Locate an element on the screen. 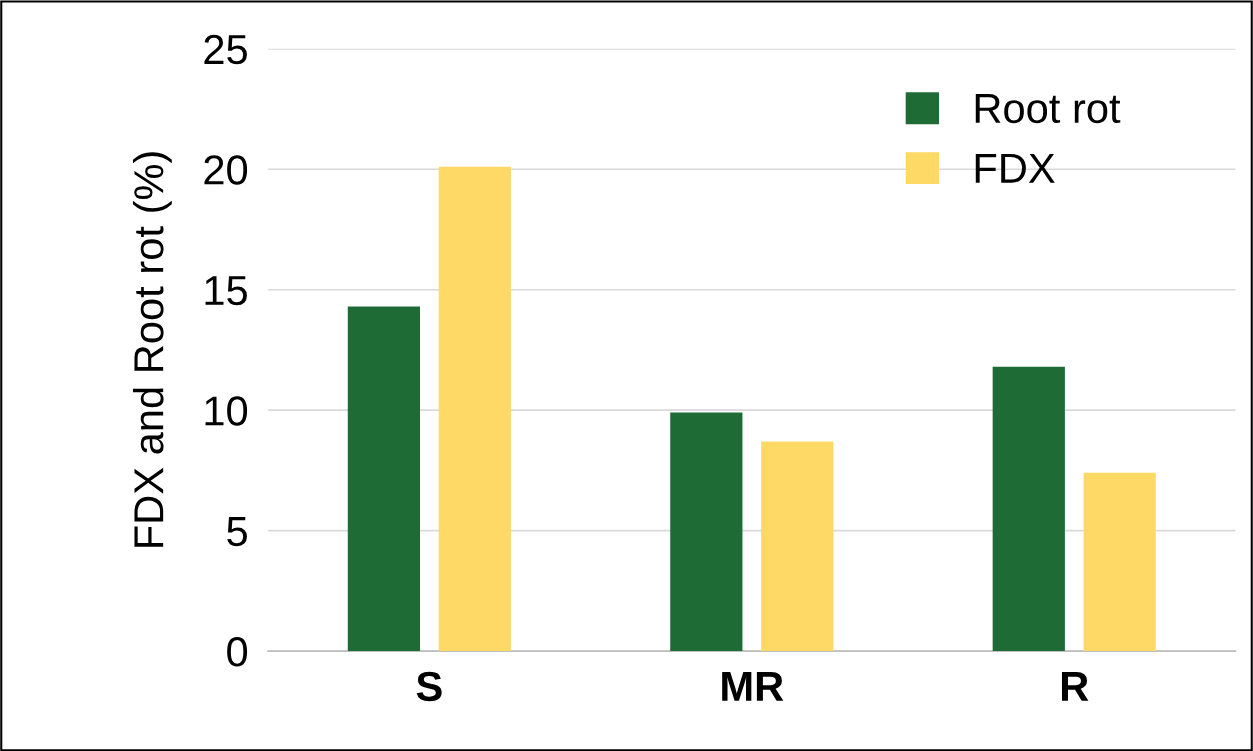 The width and height of the screenshot is (1253, 751). y-tick-label: 25 is located at coordinates (225, 49).